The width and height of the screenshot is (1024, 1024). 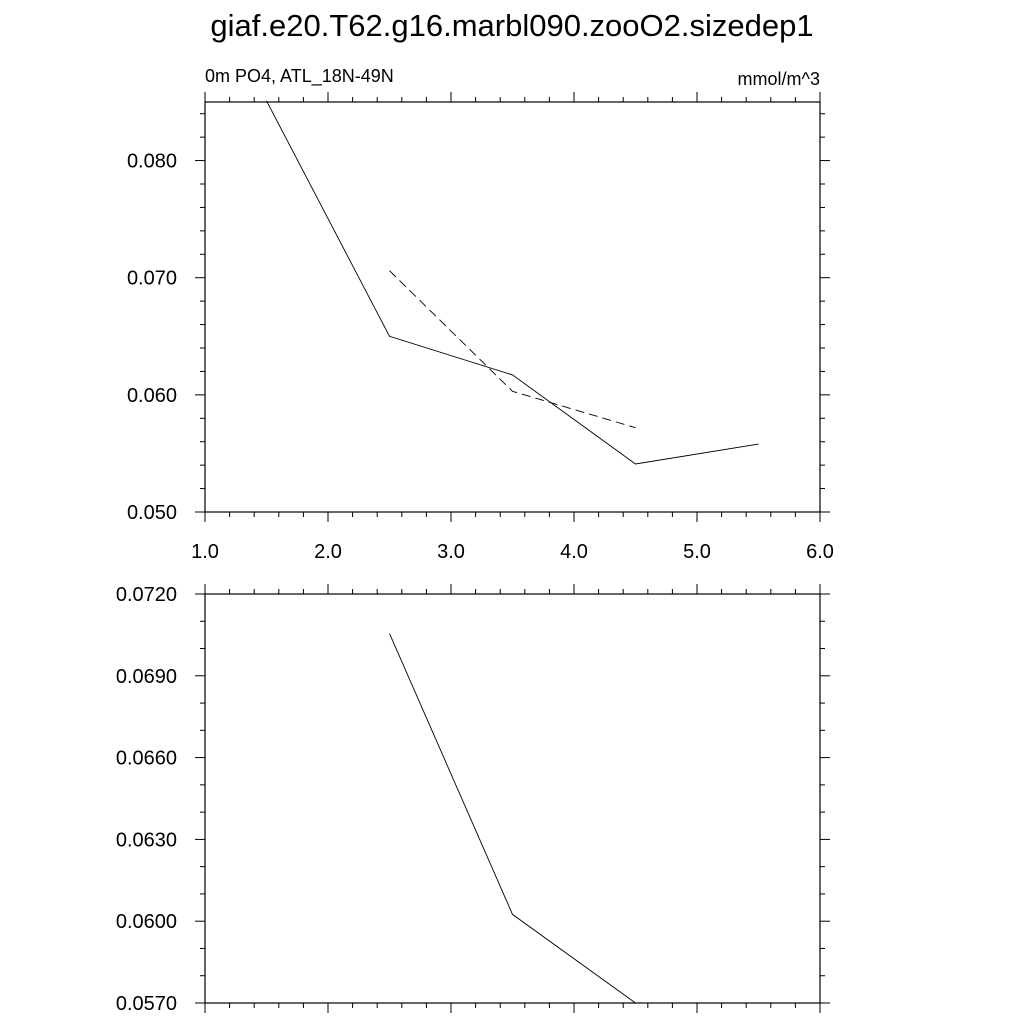 What do you see at coordinates (152, 279) in the screenshot?
I see `y-tick-label: 0.070` at bounding box center [152, 279].